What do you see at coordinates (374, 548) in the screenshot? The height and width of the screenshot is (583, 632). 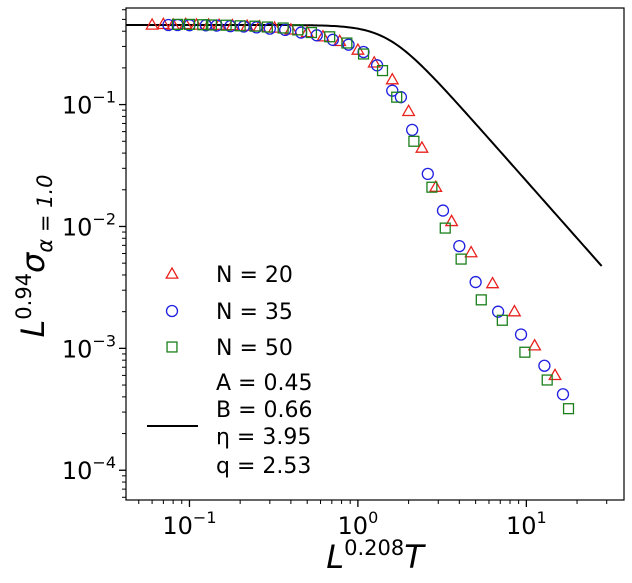 I see `x-label-exponent: 0.208` at bounding box center [374, 548].